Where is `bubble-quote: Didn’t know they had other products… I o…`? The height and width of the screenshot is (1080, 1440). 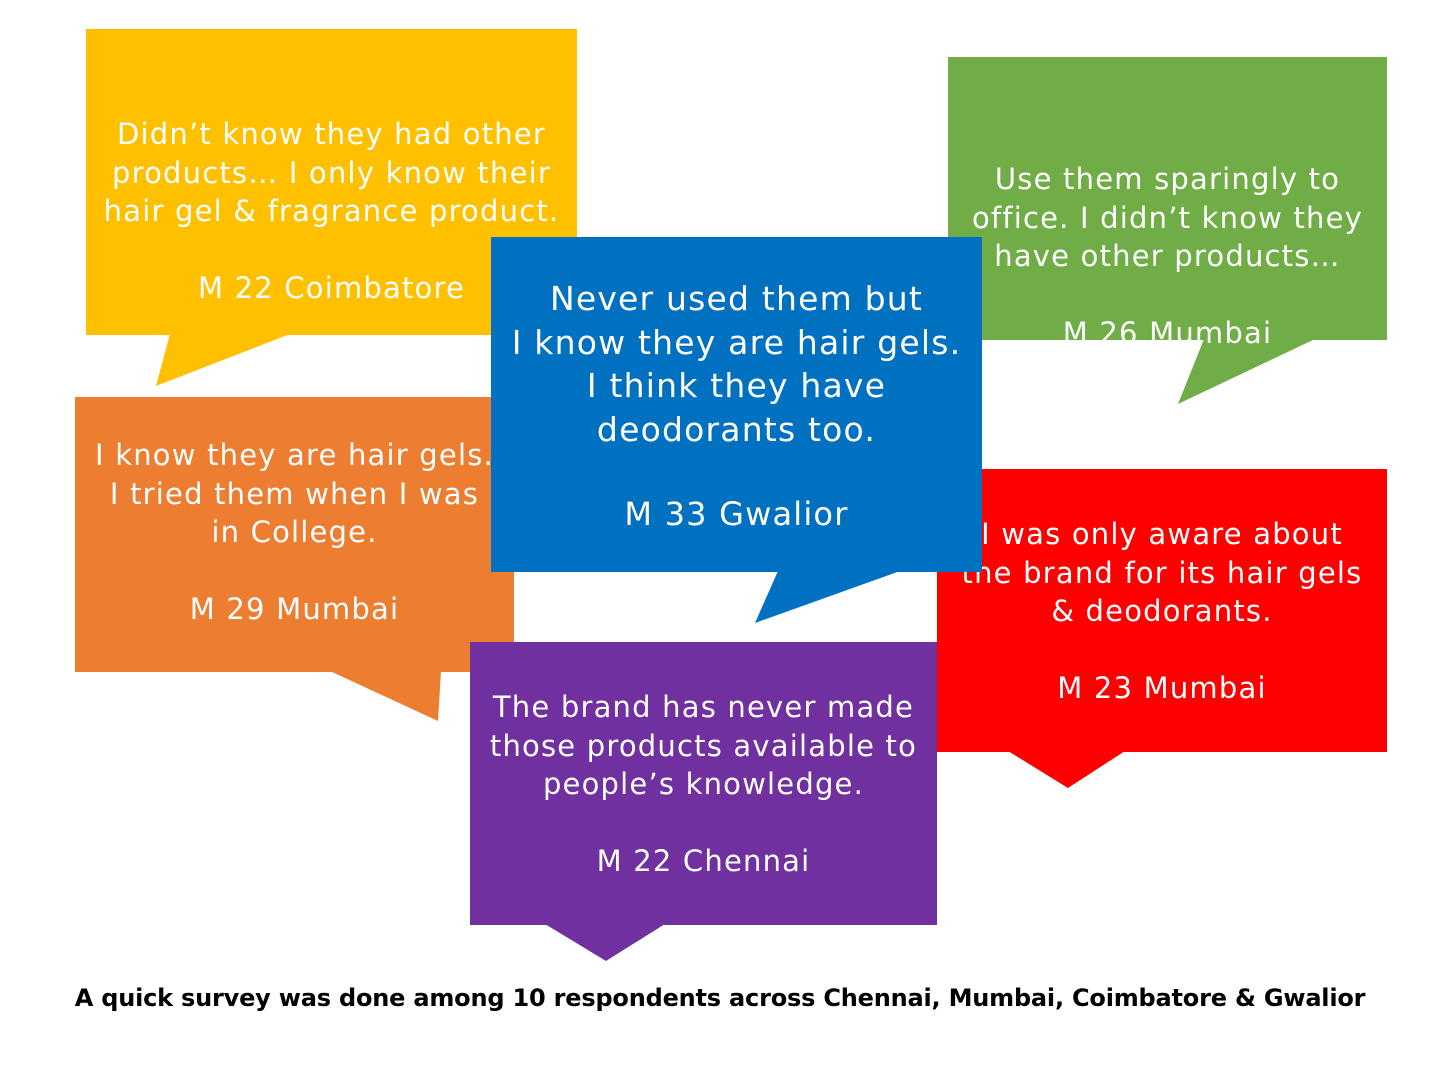 bubble-quote: Didn’t know they had other products… I o… is located at coordinates (331, 172).